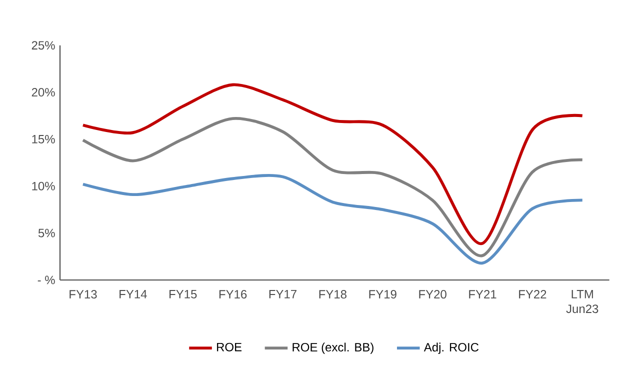 This screenshot has width=640, height=368. I want to click on x-tick-label: FY18, so click(332, 294).